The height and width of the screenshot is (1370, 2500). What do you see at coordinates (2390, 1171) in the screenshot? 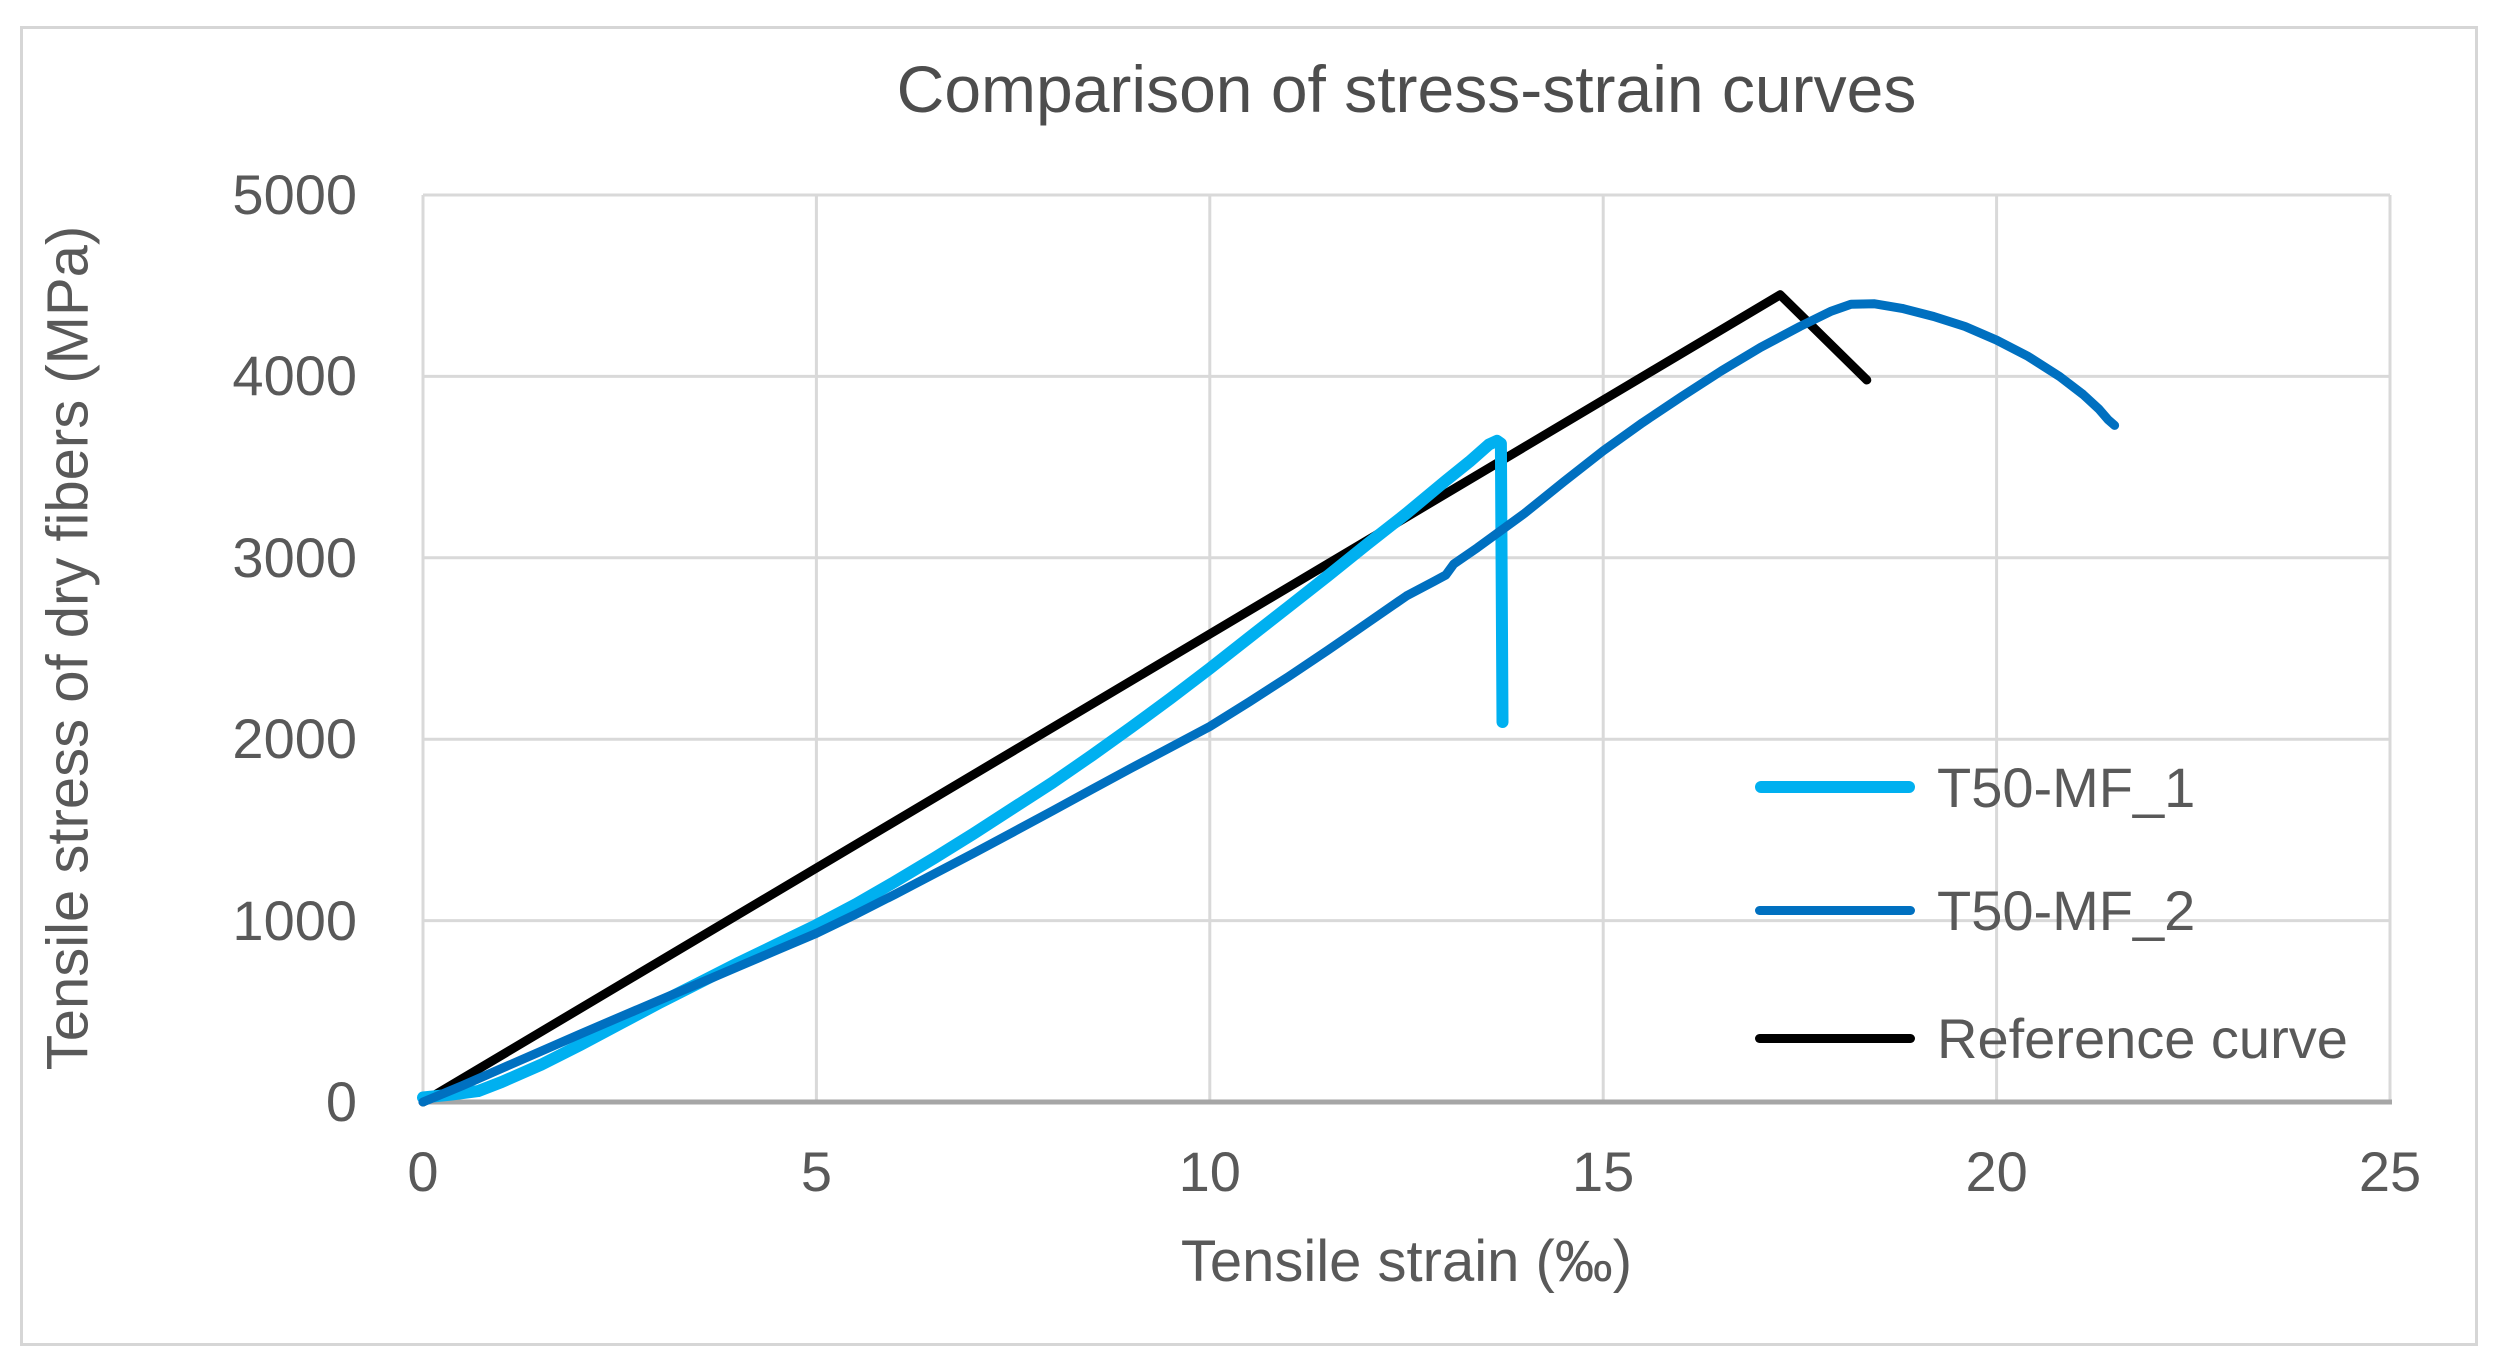
I see `x-tick-label: 25` at bounding box center [2390, 1171].